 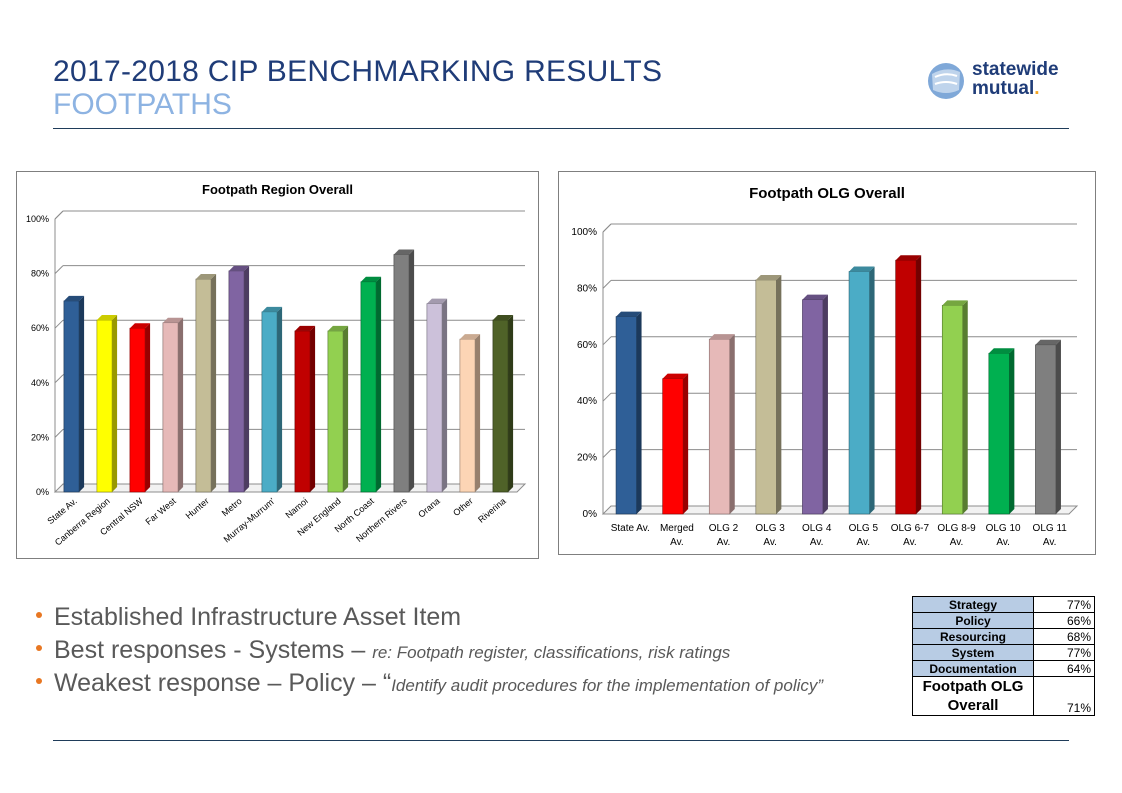 I want to click on table-cell-value: 68%, so click(x=1064, y=636).